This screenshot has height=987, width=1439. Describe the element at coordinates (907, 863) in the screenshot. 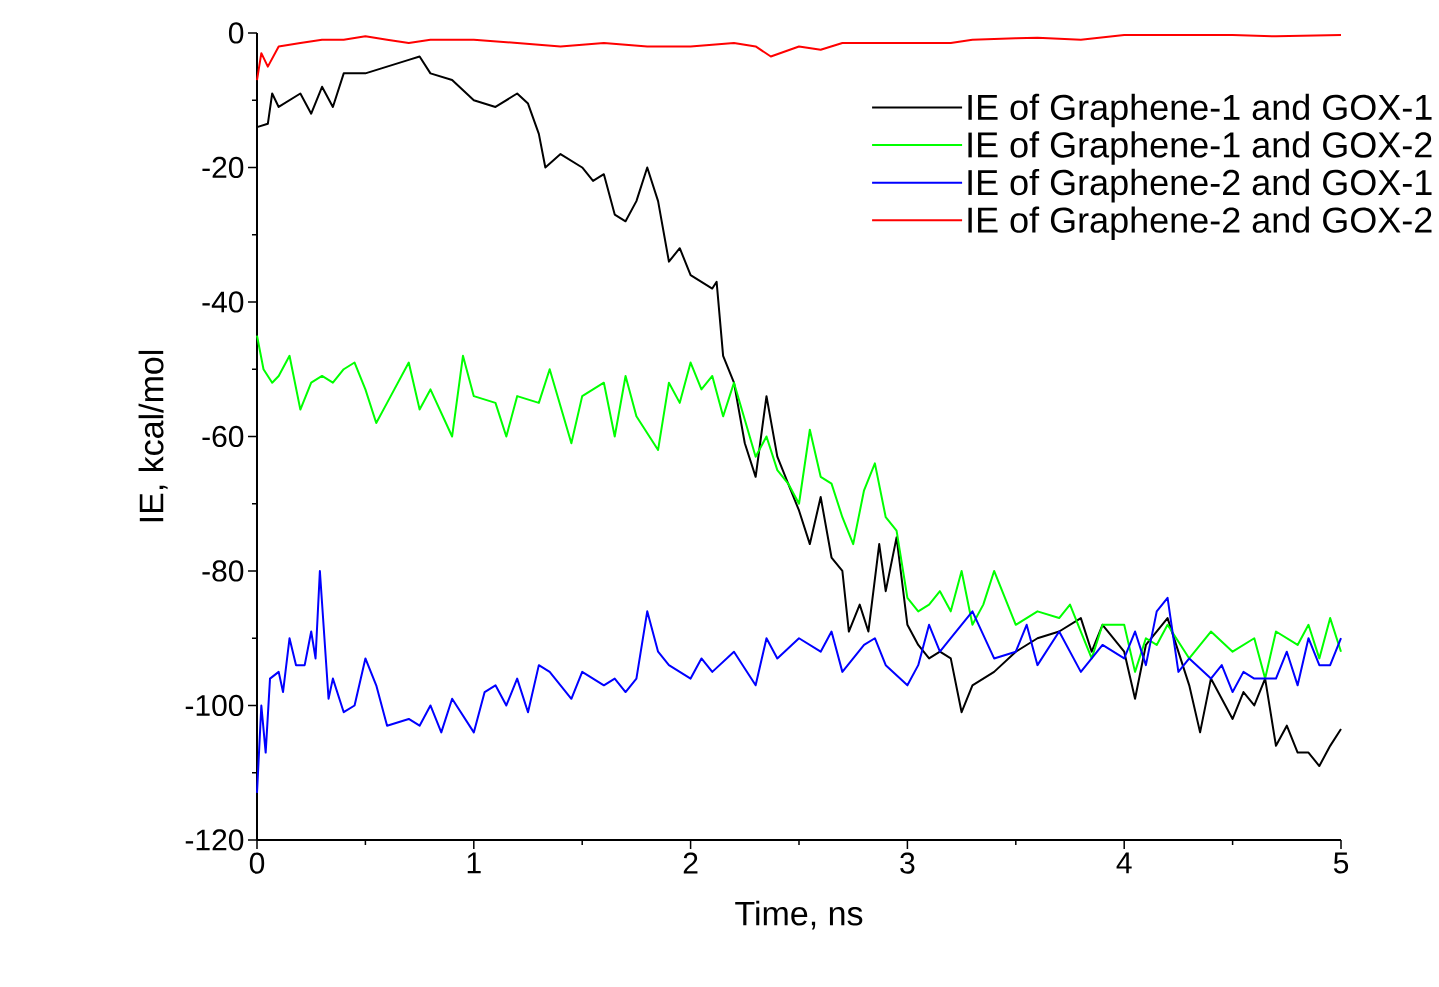

I see `x-tick-label: 3` at that location.